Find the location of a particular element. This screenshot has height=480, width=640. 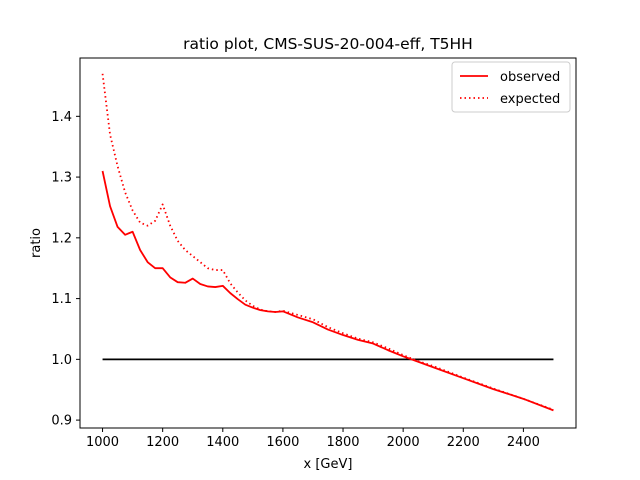

x-tick-label: 1000 is located at coordinates (102, 442).